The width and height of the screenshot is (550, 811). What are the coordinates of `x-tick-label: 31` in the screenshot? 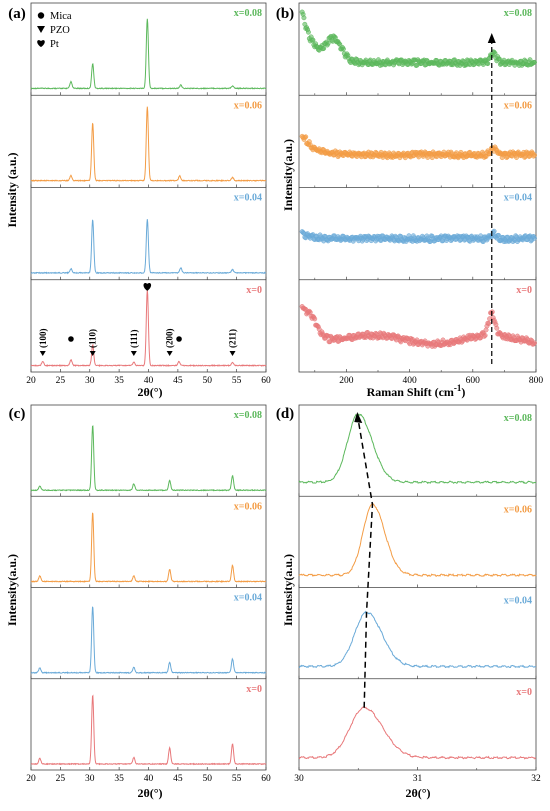 It's located at (418, 779).